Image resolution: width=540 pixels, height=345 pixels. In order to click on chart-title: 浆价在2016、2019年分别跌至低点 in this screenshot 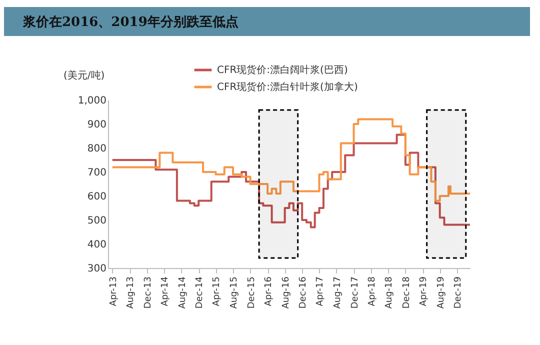, I will do `click(130, 22)`.